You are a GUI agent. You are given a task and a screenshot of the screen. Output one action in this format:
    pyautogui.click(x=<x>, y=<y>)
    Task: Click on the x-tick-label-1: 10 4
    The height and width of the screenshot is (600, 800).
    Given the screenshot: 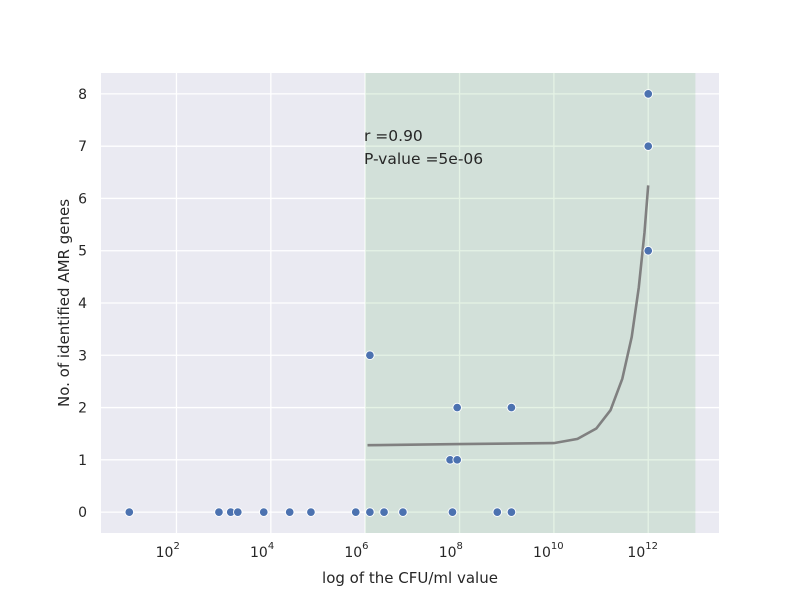 What is the action you would take?
    pyautogui.click(x=262, y=551)
    